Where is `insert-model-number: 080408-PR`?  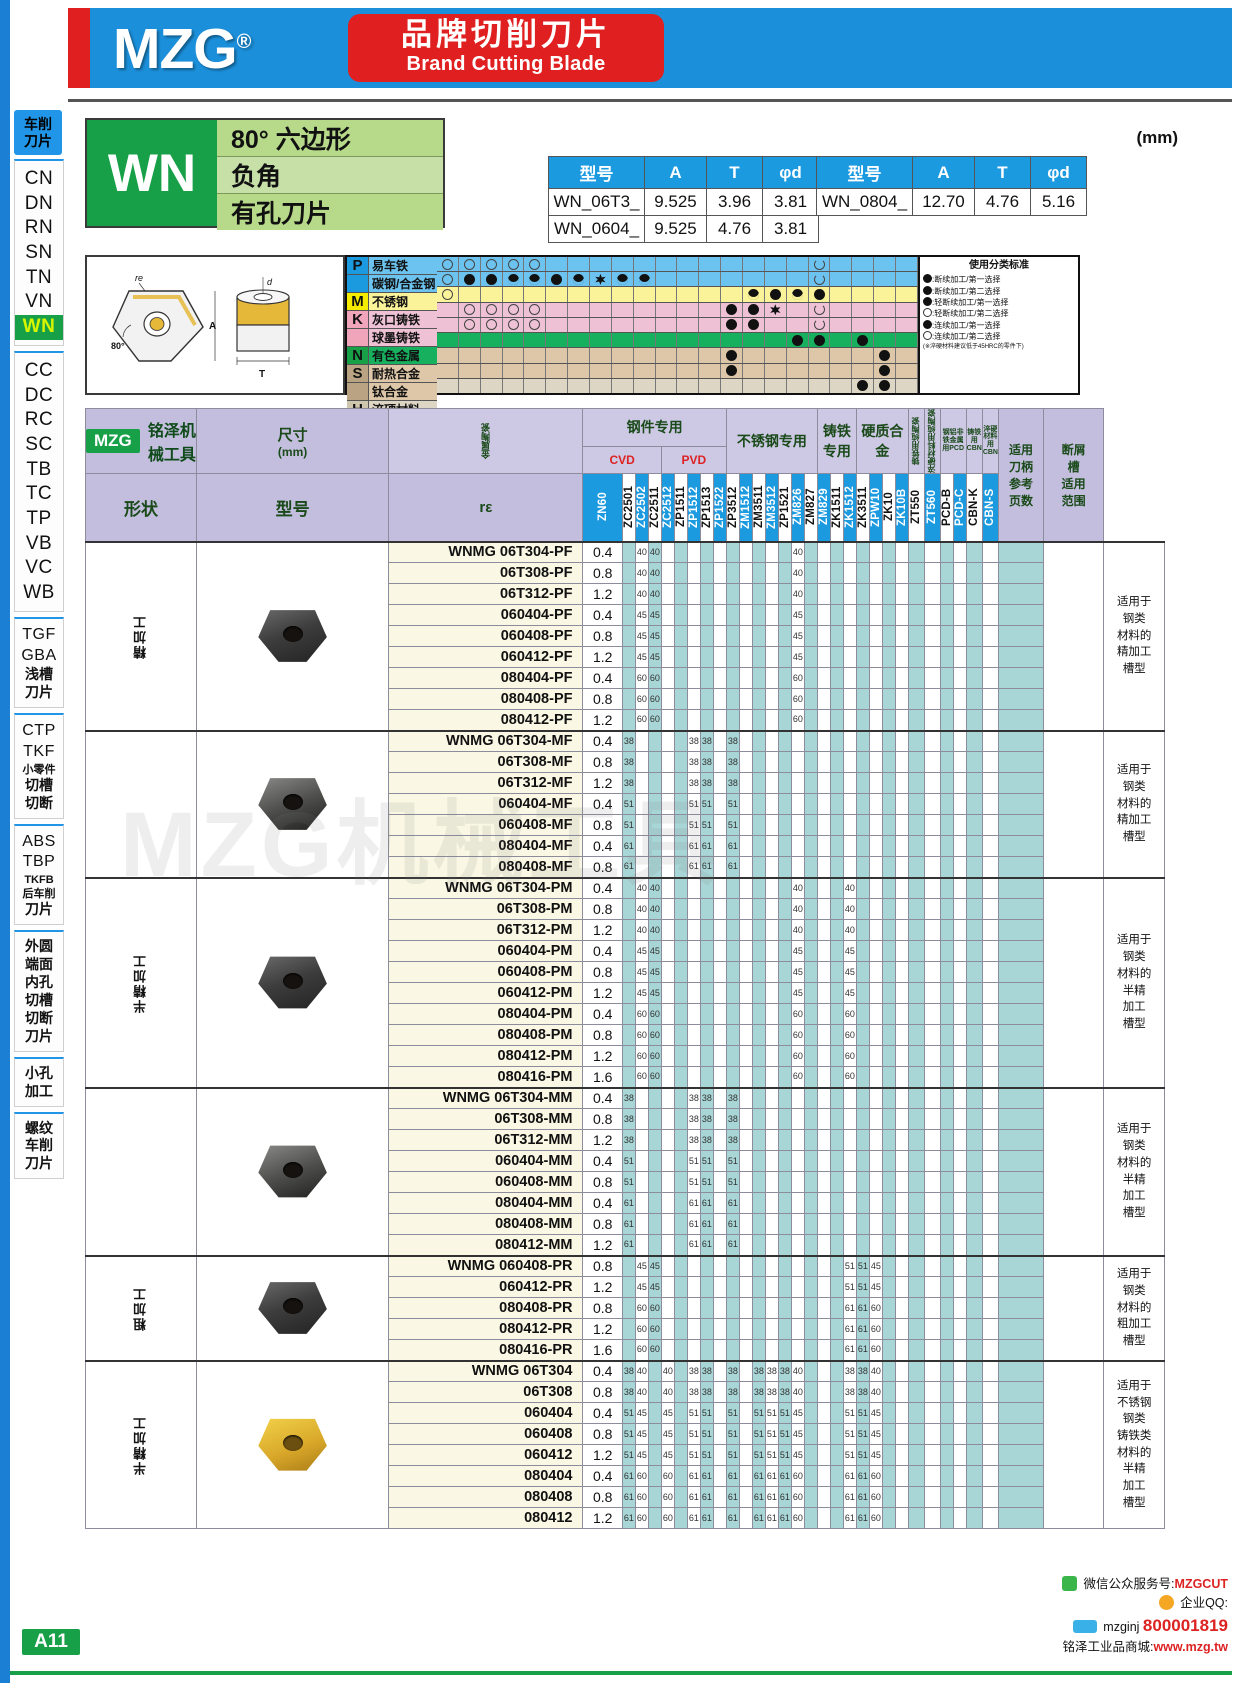 insert-model-number: 080408-PR is located at coordinates (486, 1308).